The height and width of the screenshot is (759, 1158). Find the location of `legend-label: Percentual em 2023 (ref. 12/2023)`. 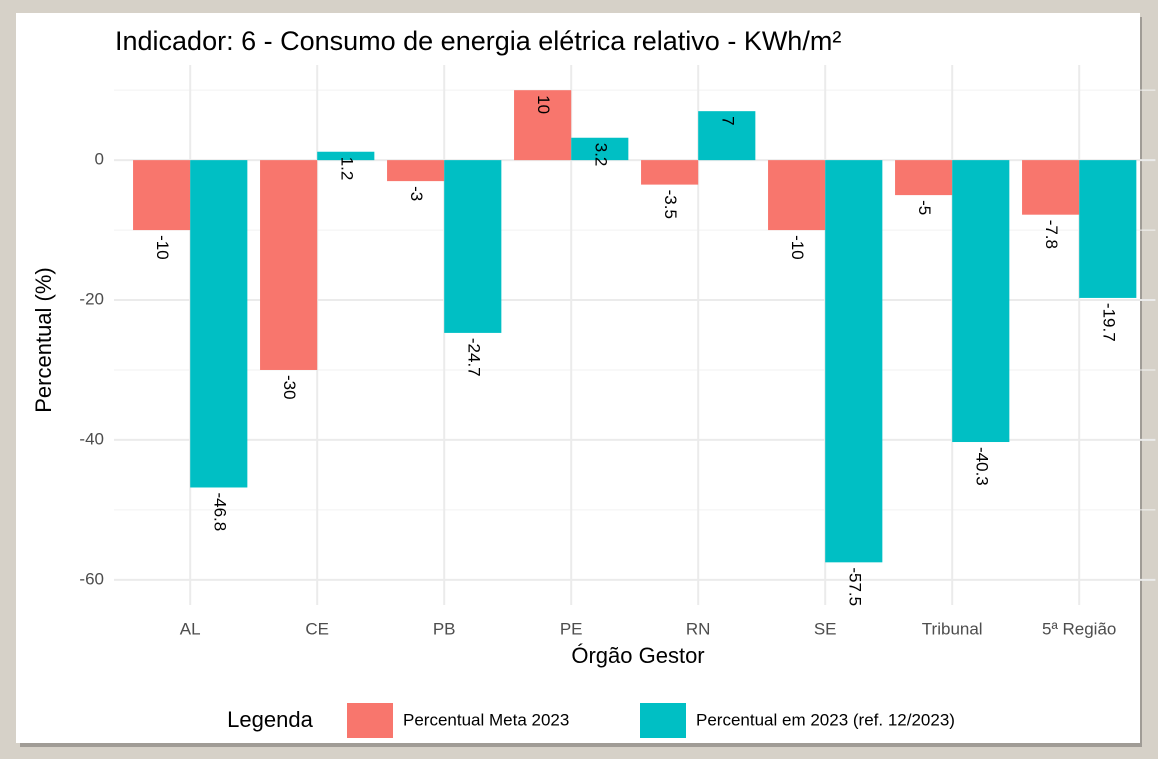

legend-label: Percentual em 2023 (ref. 12/2023) is located at coordinates (825, 719).